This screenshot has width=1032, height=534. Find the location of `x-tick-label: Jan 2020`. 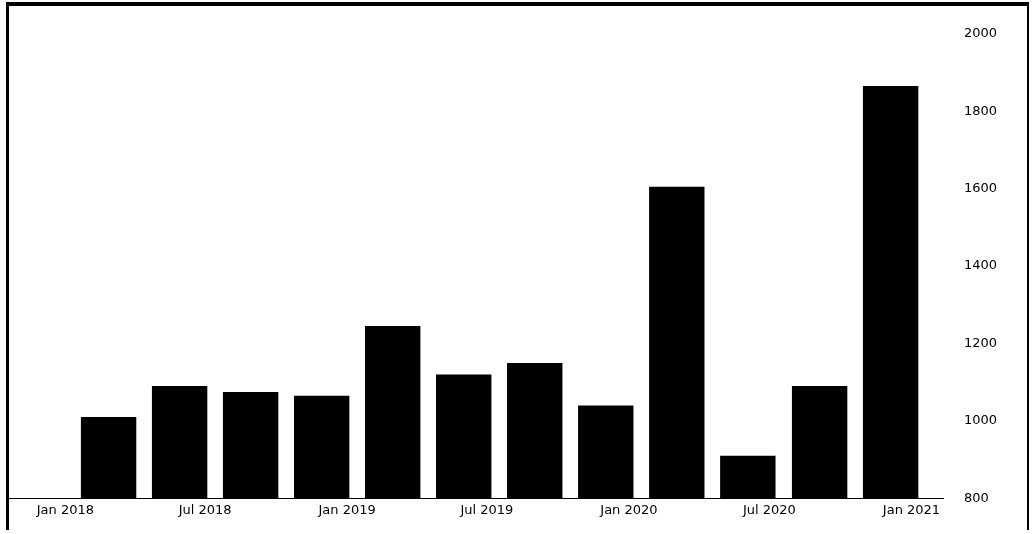

x-tick-label: Jan 2020 is located at coordinates (628, 509).